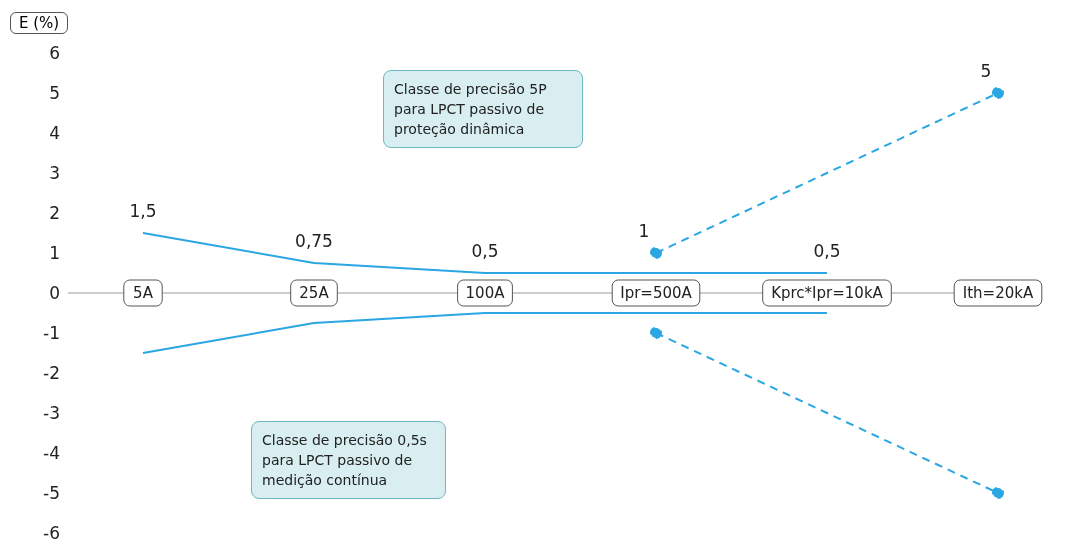 This screenshot has height=557, width=1086. Describe the element at coordinates (986, 71) in the screenshot. I see `data-label: 5` at that location.